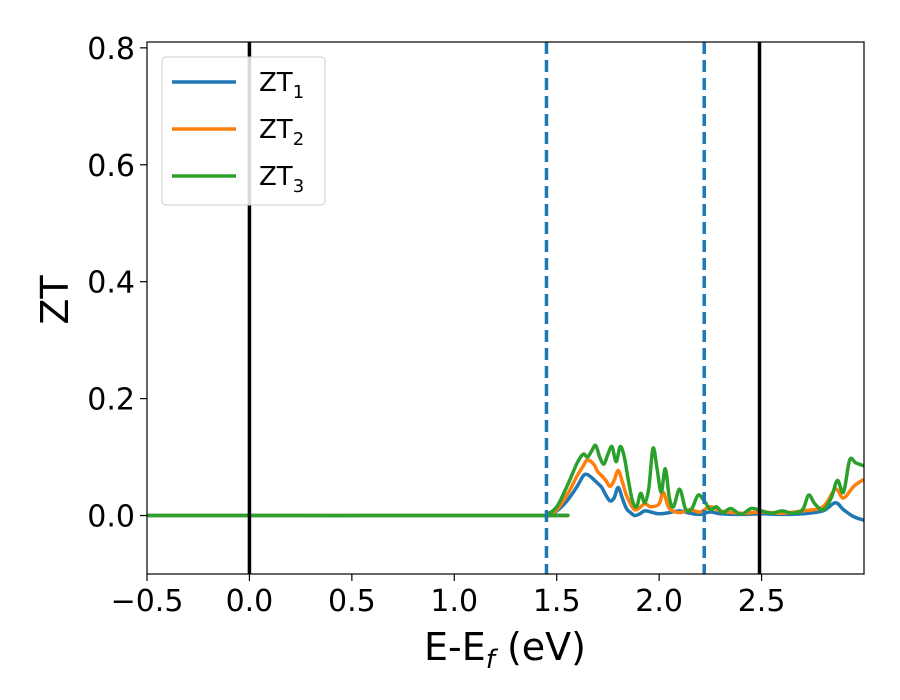 This screenshot has width=900, height=700. What do you see at coordinates (111, 283) in the screenshot?
I see `y-tick-label: 0.4` at bounding box center [111, 283].